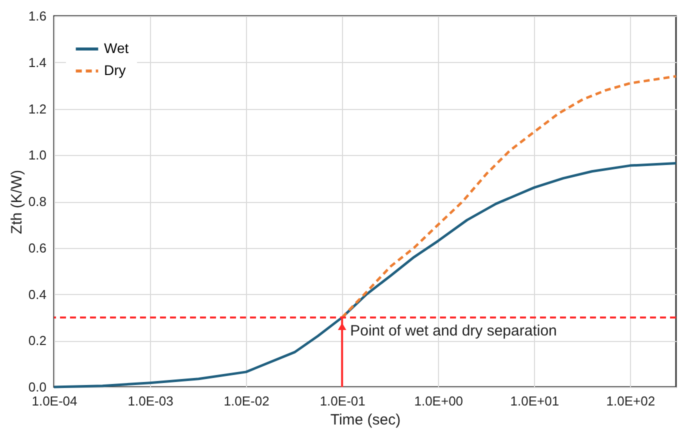 Image resolution: width=688 pixels, height=433 pixels. Describe the element at coordinates (631, 401) in the screenshot. I see `x-tick-label: 1.0E+02` at that location.